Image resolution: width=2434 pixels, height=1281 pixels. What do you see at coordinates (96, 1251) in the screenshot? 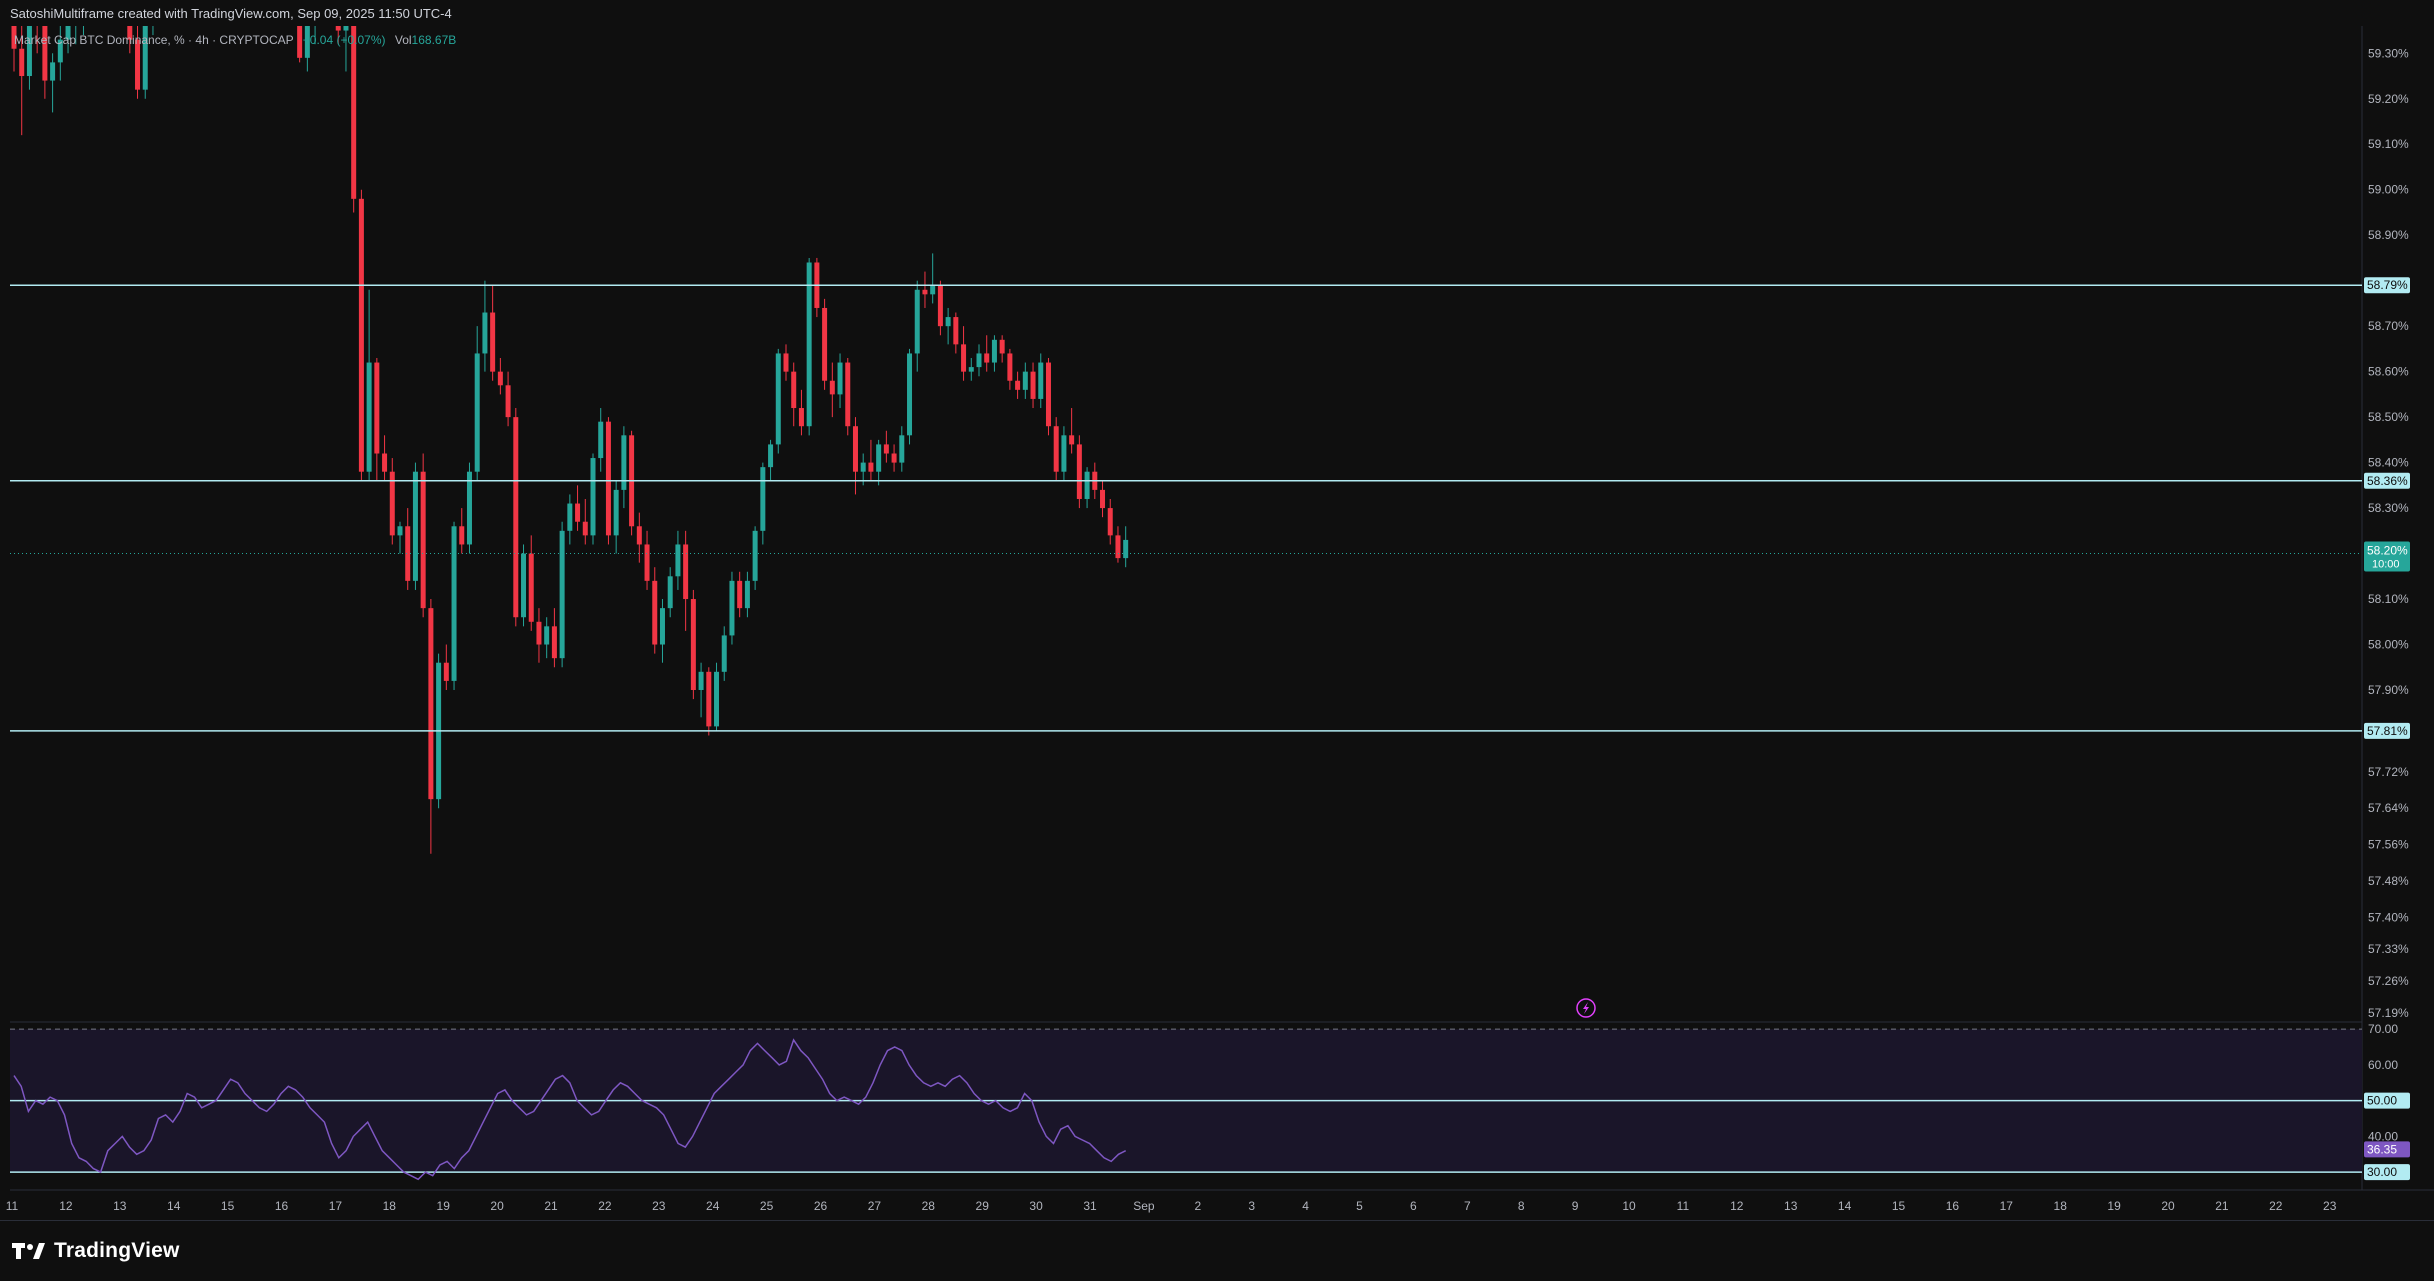
I see `tradingview-logo: TradingView` at bounding box center [96, 1251].